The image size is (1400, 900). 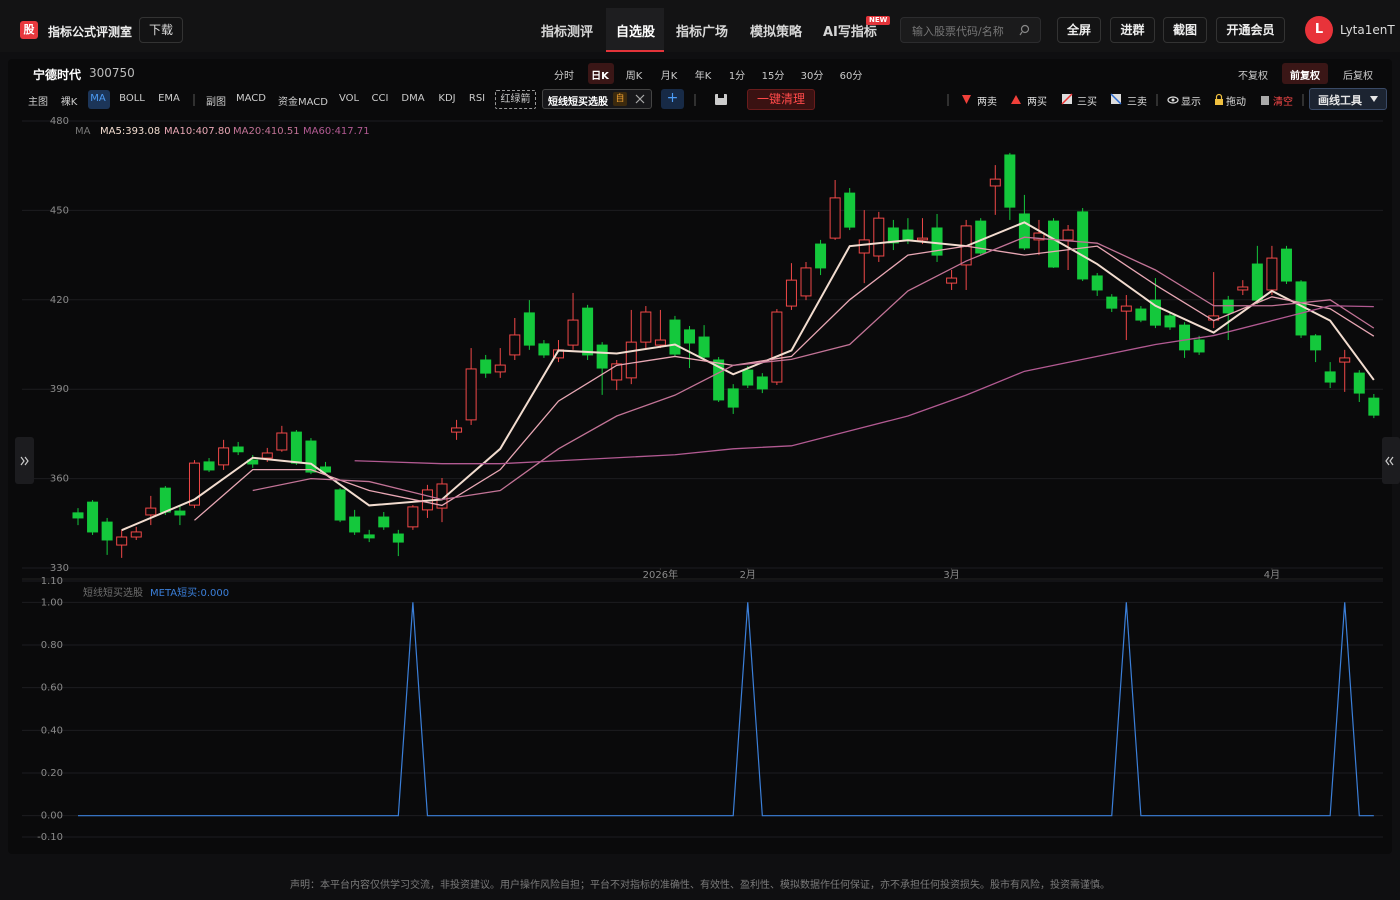 What do you see at coordinates (1358, 76) in the screenshot?
I see `adjust-tab: 后复权` at bounding box center [1358, 76].